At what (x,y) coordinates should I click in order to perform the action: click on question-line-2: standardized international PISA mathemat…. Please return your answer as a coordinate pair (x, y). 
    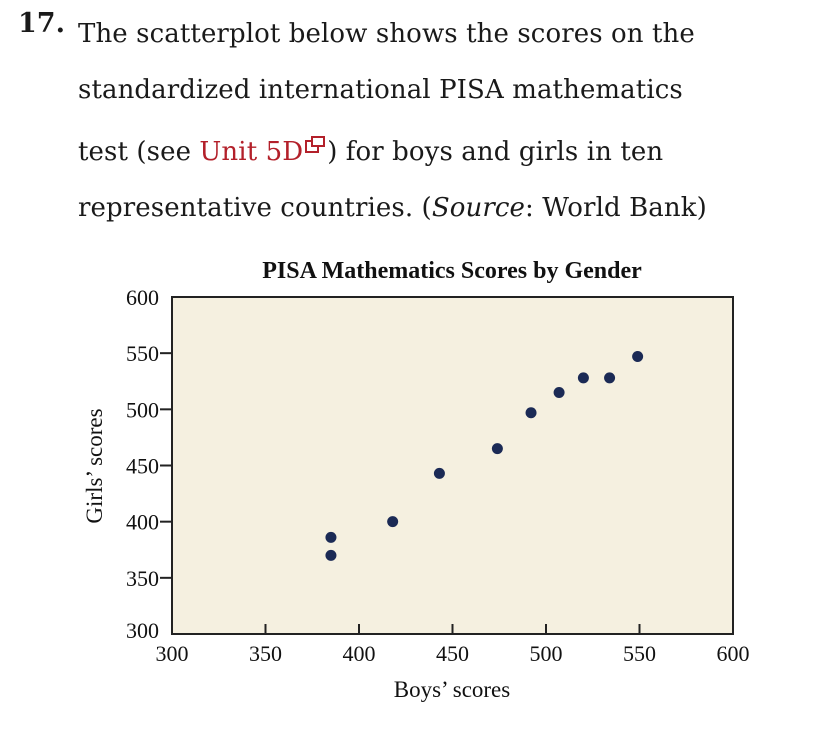
    Looking at the image, I should click on (380, 90).